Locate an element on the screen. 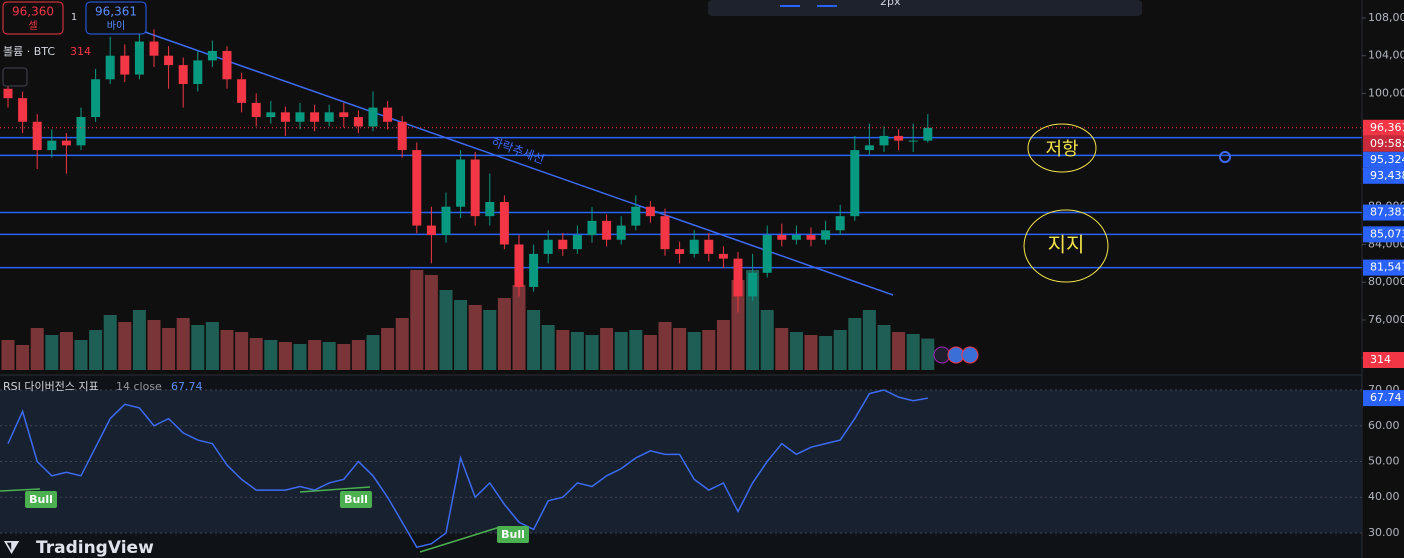  volume-badge-label: 314 is located at coordinates (1380, 359).